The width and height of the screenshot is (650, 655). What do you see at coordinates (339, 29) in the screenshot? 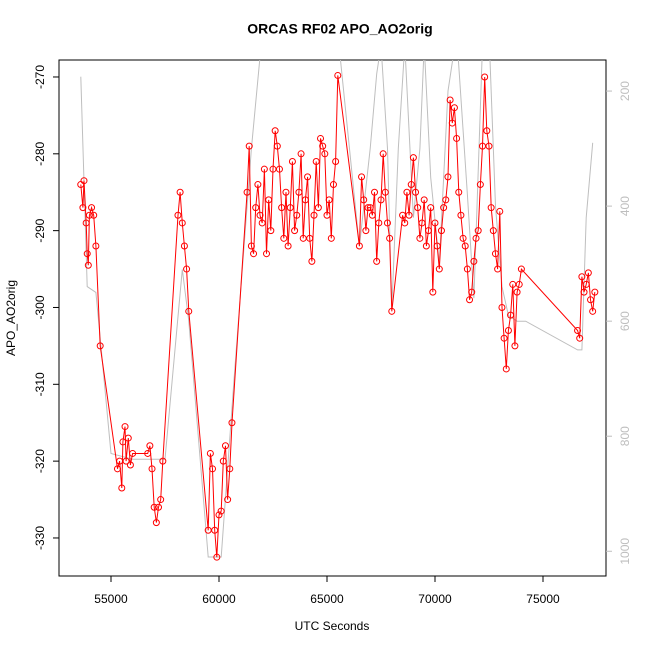
I see `chart-title: ORCAS RF02 APO_AO2orig` at bounding box center [339, 29].